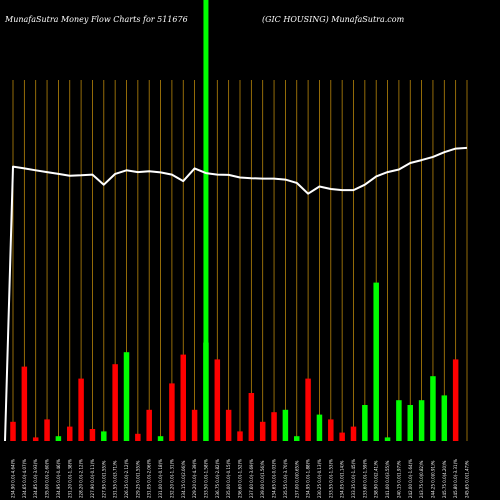 The image size is (500, 500). I want to click on x-tick-label: 227.90 0.0(-0.11)%, so click(92, 478).